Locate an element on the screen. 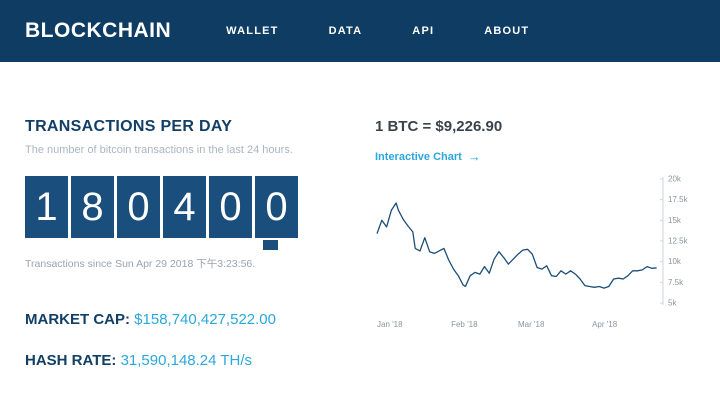  nav-item-about: ABOUT is located at coordinates (507, 31).